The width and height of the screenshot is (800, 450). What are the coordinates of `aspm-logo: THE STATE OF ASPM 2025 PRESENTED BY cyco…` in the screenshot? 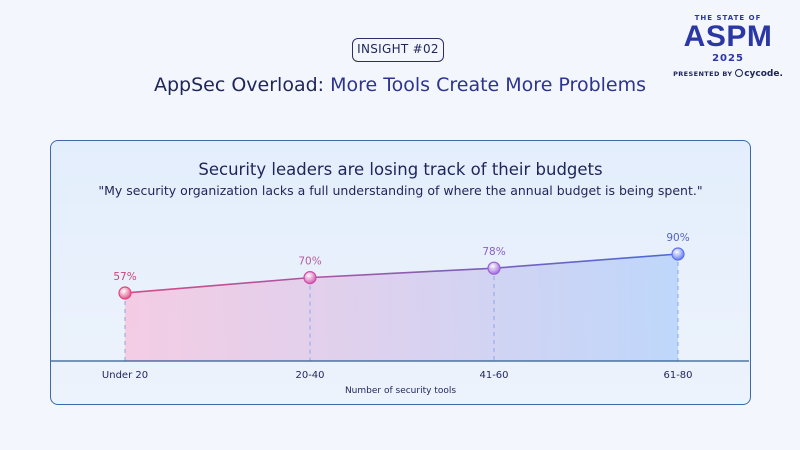 It's located at (728, 46).